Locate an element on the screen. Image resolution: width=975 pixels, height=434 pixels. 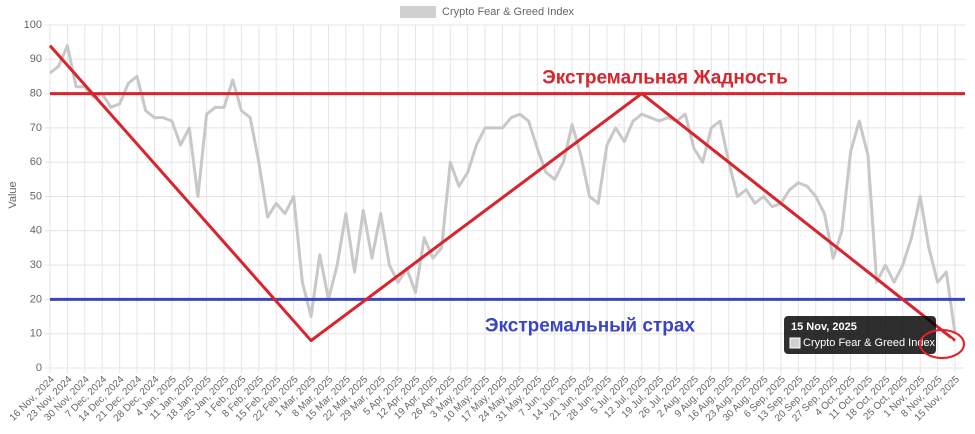
y-tick-label: 90 is located at coordinates (36, 59).